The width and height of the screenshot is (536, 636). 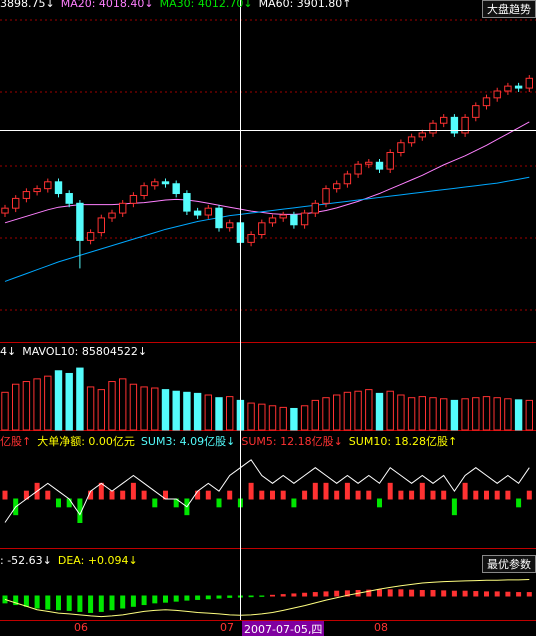 What do you see at coordinates (86, 441) in the screenshot?
I see `legend-text: 大单净额: 0.00亿元` at bounding box center [86, 441].